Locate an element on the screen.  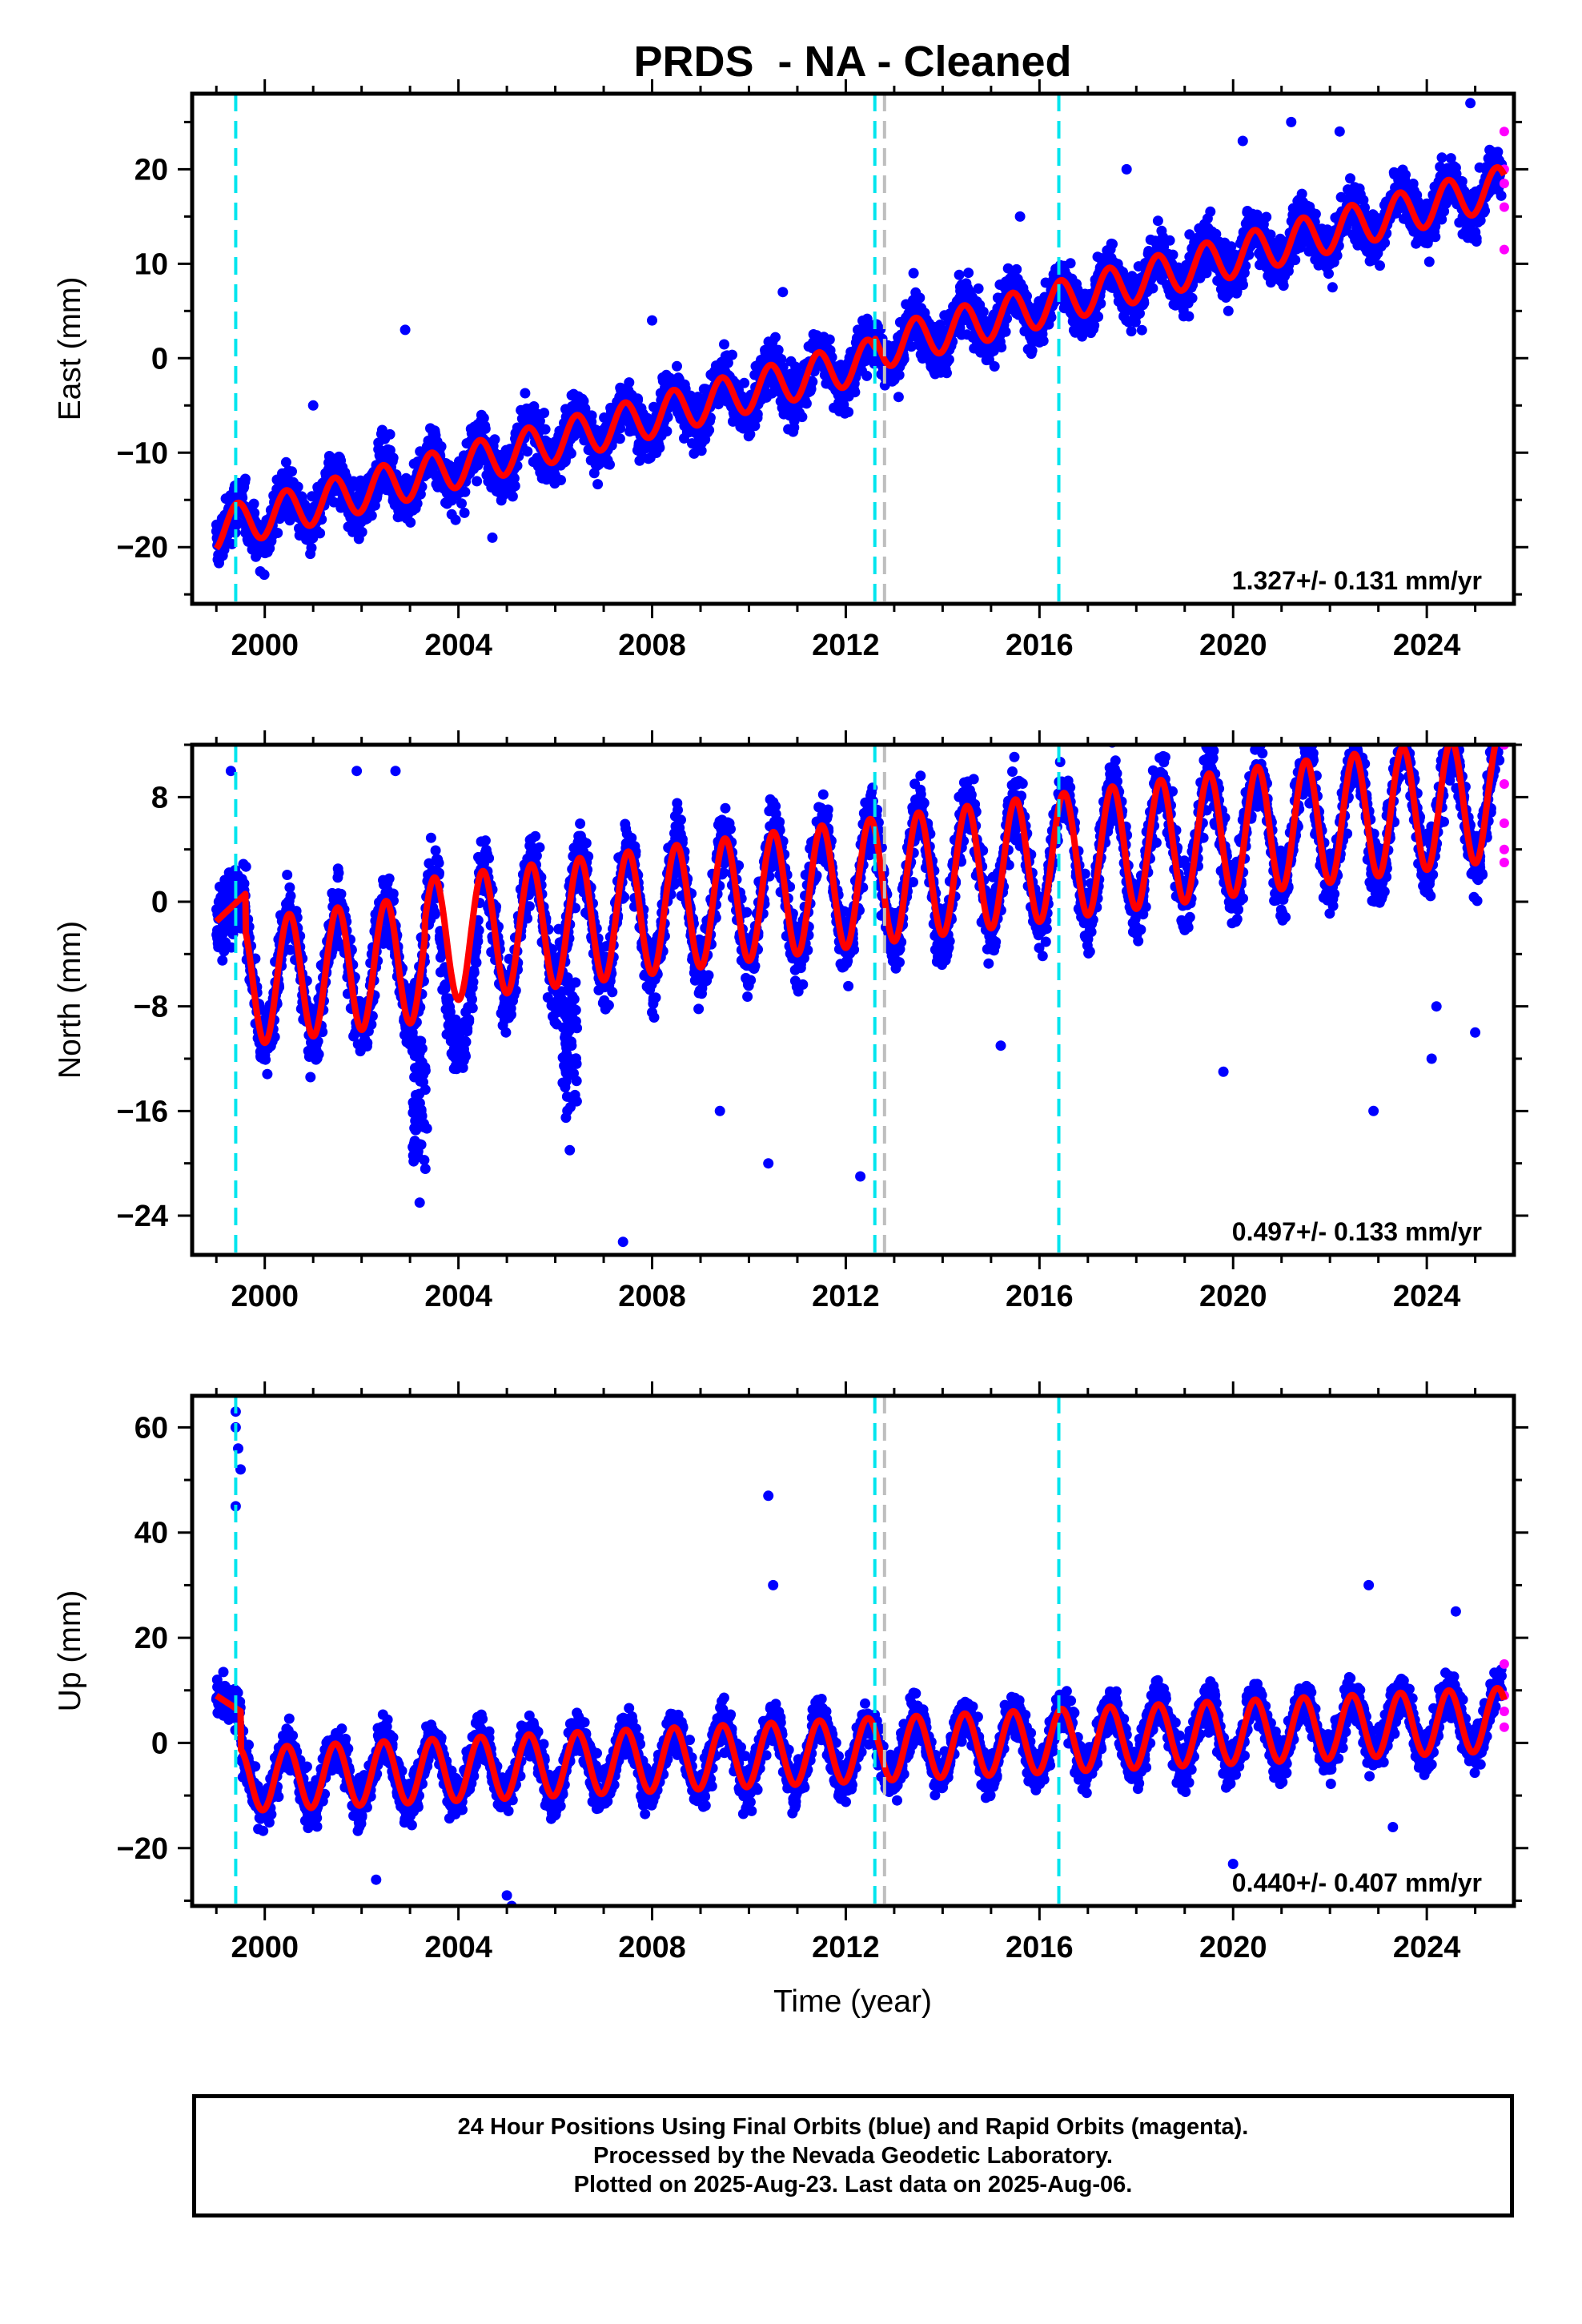
east-x-tick-label: 2024 is located at coordinates (1427, 645).